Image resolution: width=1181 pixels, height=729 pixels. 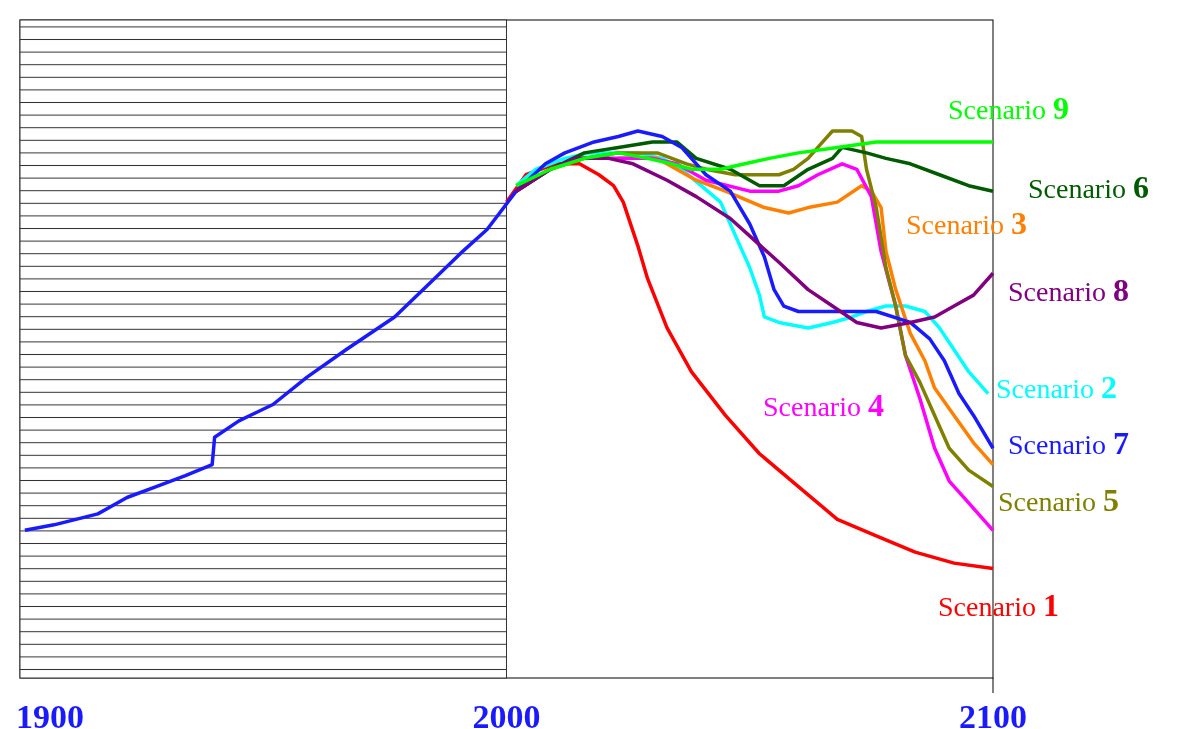 What do you see at coordinates (506, 713) in the screenshot?
I see `x-tick-label: 2000` at bounding box center [506, 713].